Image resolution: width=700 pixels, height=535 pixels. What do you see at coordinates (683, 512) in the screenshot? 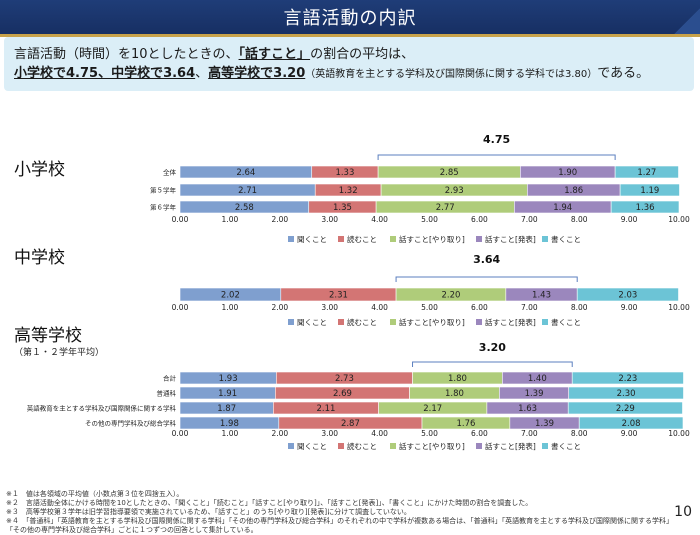
I see `page-number: 10` at bounding box center [683, 512].